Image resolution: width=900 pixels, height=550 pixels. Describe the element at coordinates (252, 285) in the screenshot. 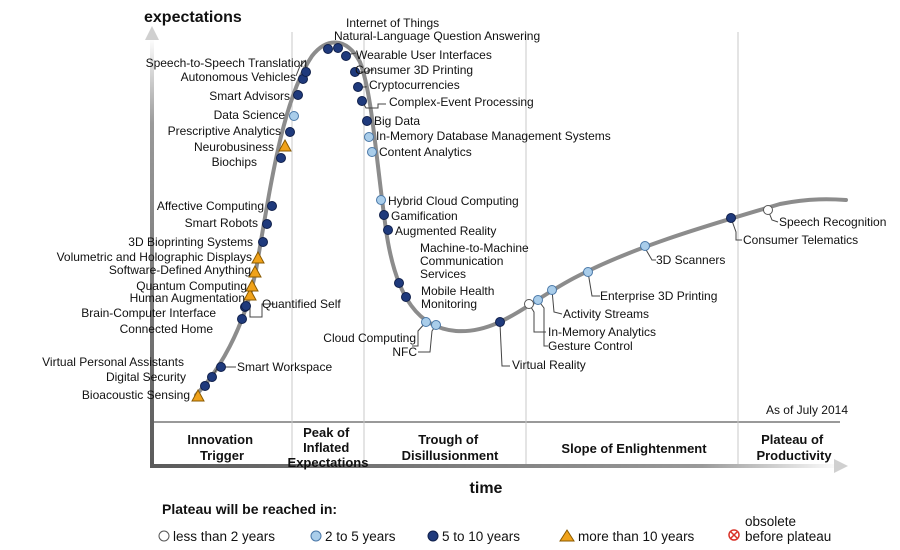

I see `marker-quantum-computing` at that location.